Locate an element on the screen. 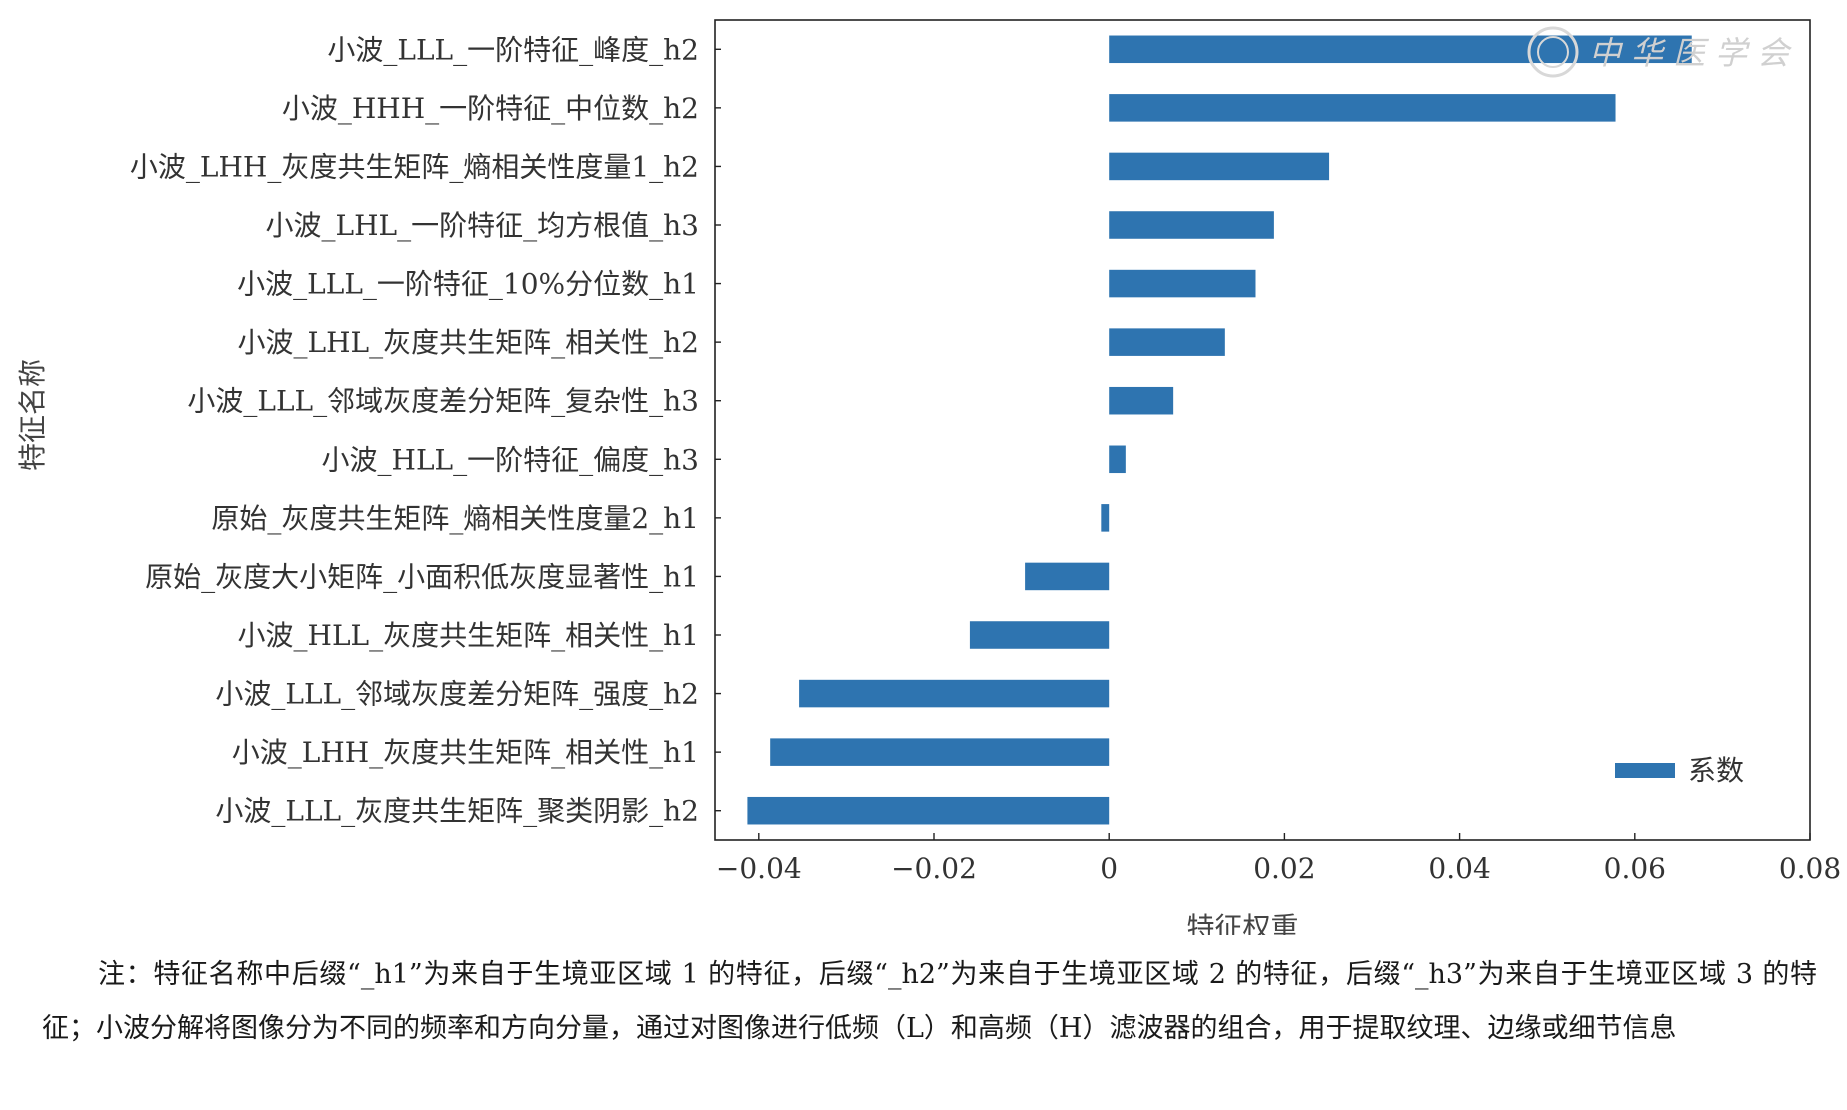 The width and height of the screenshot is (1847, 1110). x-tick-label: 0.02 is located at coordinates (1284, 868).